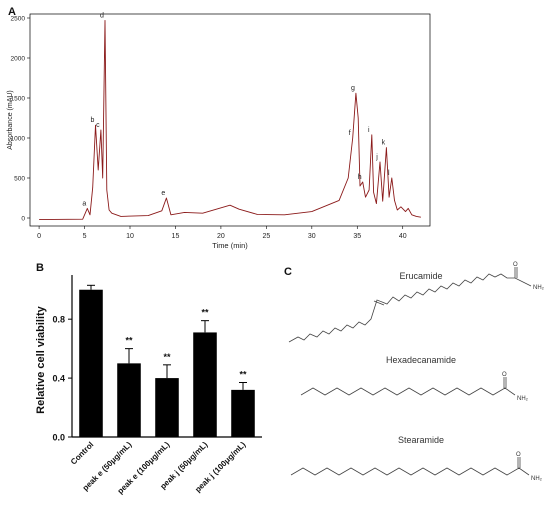 The image size is (550, 519). I want to click on x-tick-label: 30, so click(312, 236).